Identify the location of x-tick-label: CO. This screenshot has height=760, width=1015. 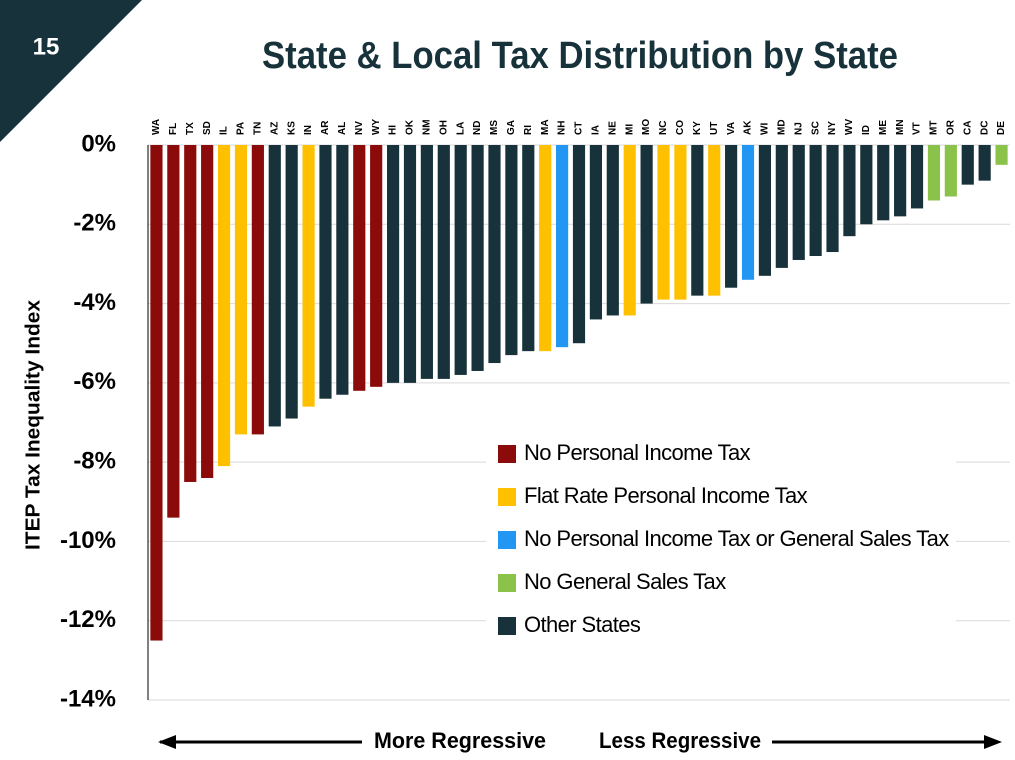
(680, 127).